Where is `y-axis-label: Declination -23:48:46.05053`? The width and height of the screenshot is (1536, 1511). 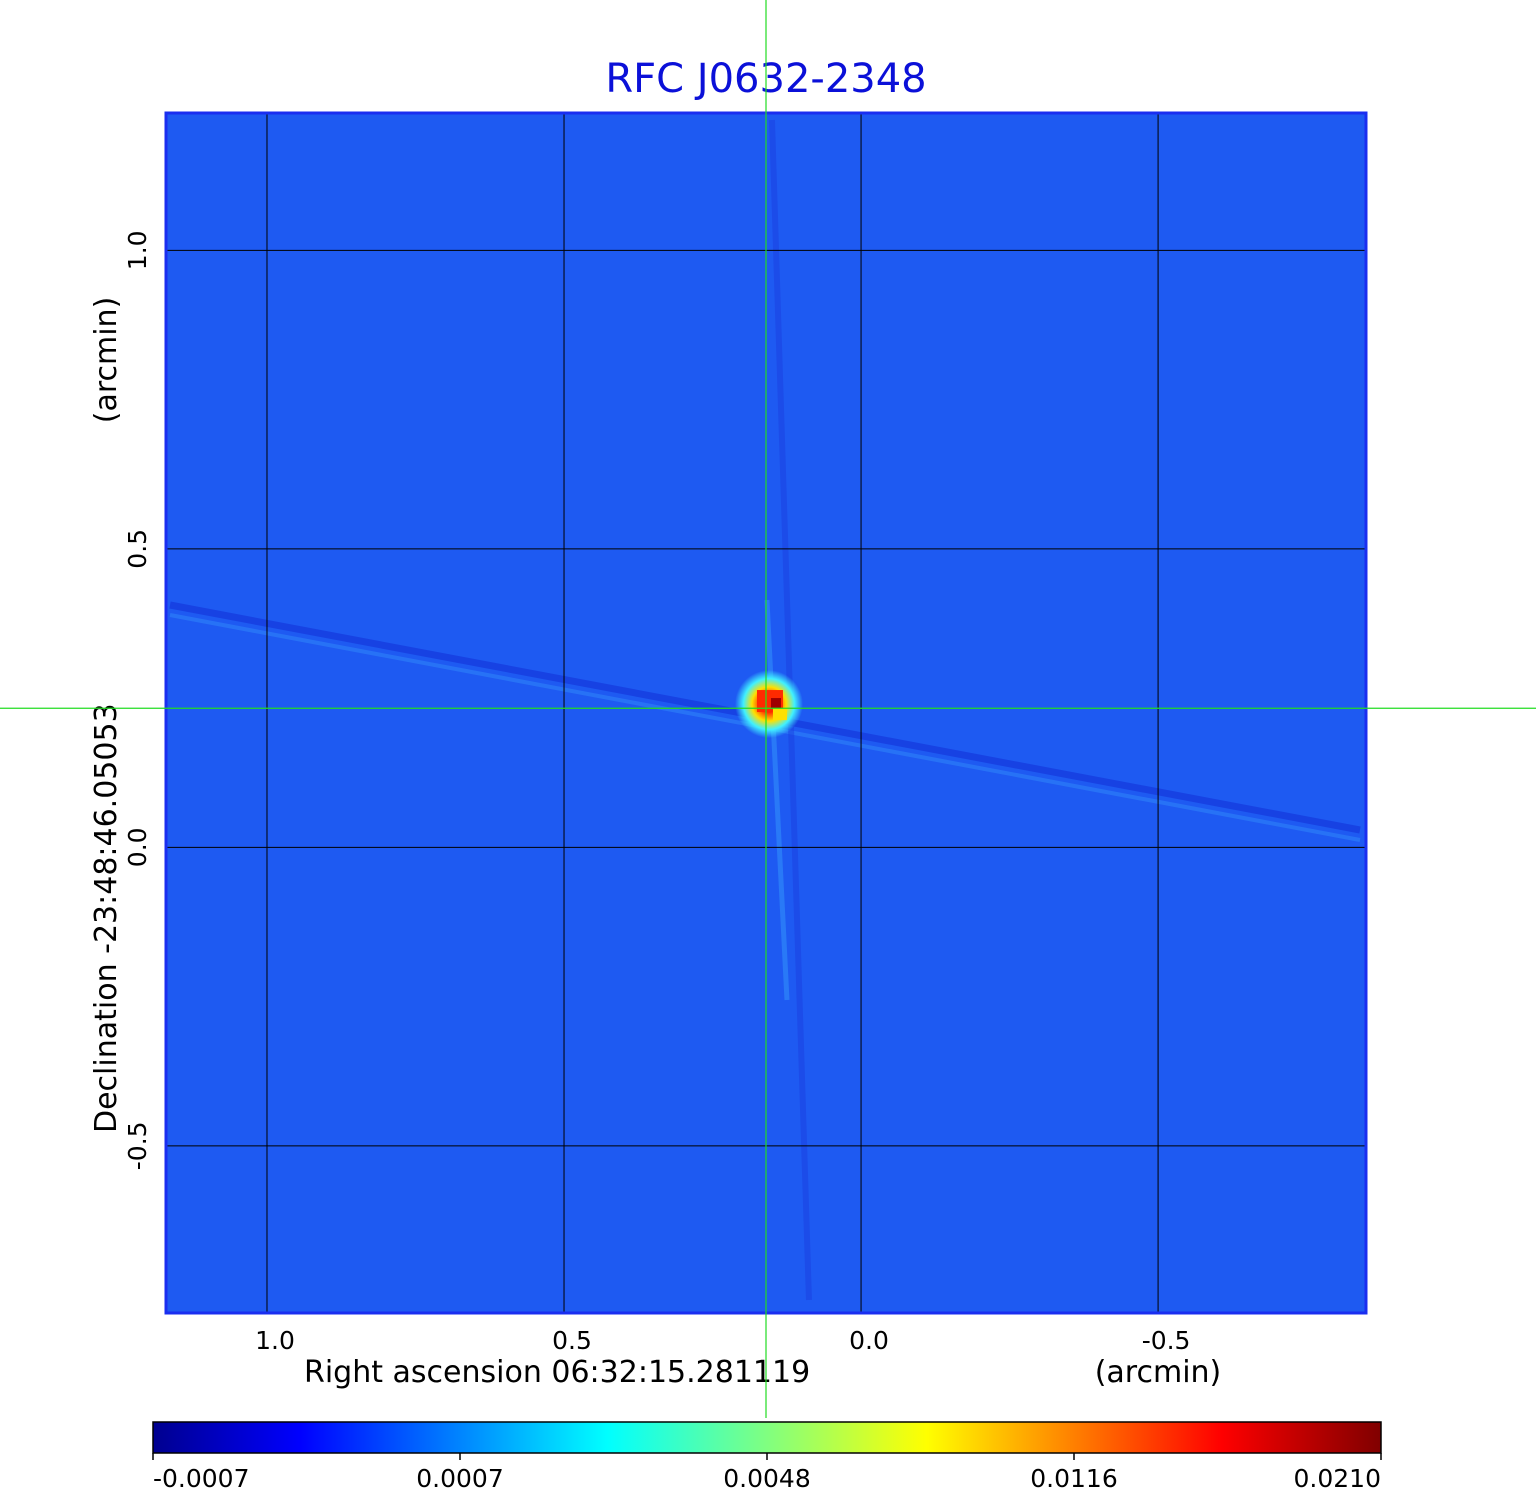 y-axis-label: Declination -23:48:46.05053 is located at coordinates (106, 918).